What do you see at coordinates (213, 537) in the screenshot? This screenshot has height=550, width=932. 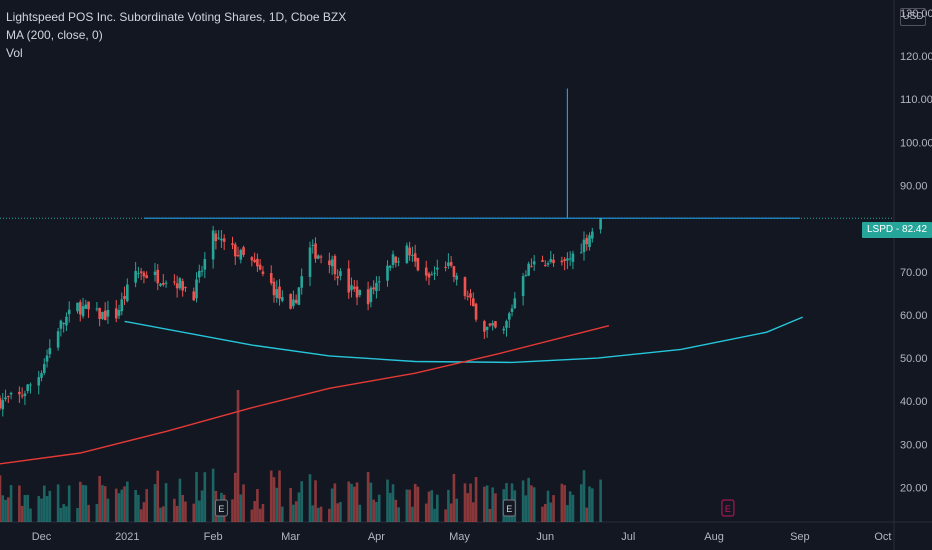 I see `x-tick-label: Feb` at bounding box center [213, 537].